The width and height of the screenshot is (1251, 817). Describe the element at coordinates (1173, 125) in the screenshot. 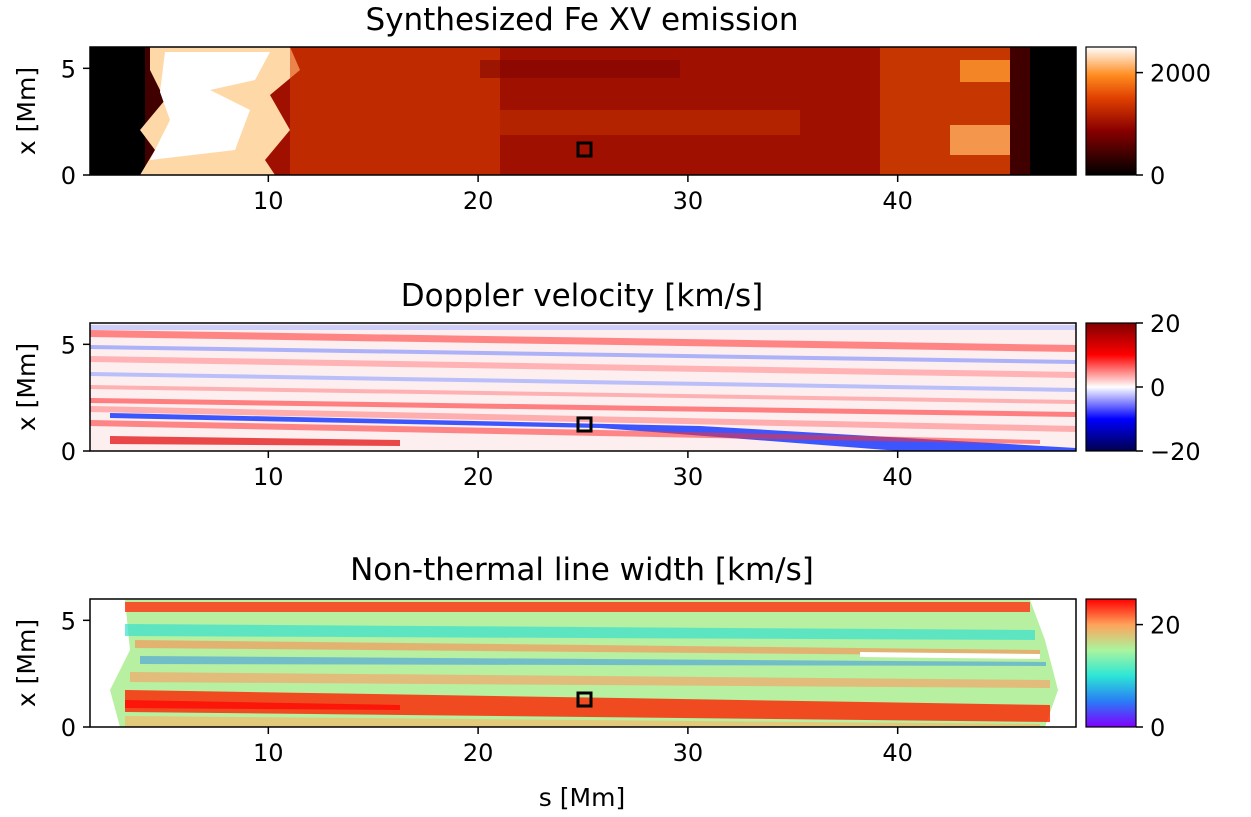

I see `colorbar-ticks: 0 2000` at that location.